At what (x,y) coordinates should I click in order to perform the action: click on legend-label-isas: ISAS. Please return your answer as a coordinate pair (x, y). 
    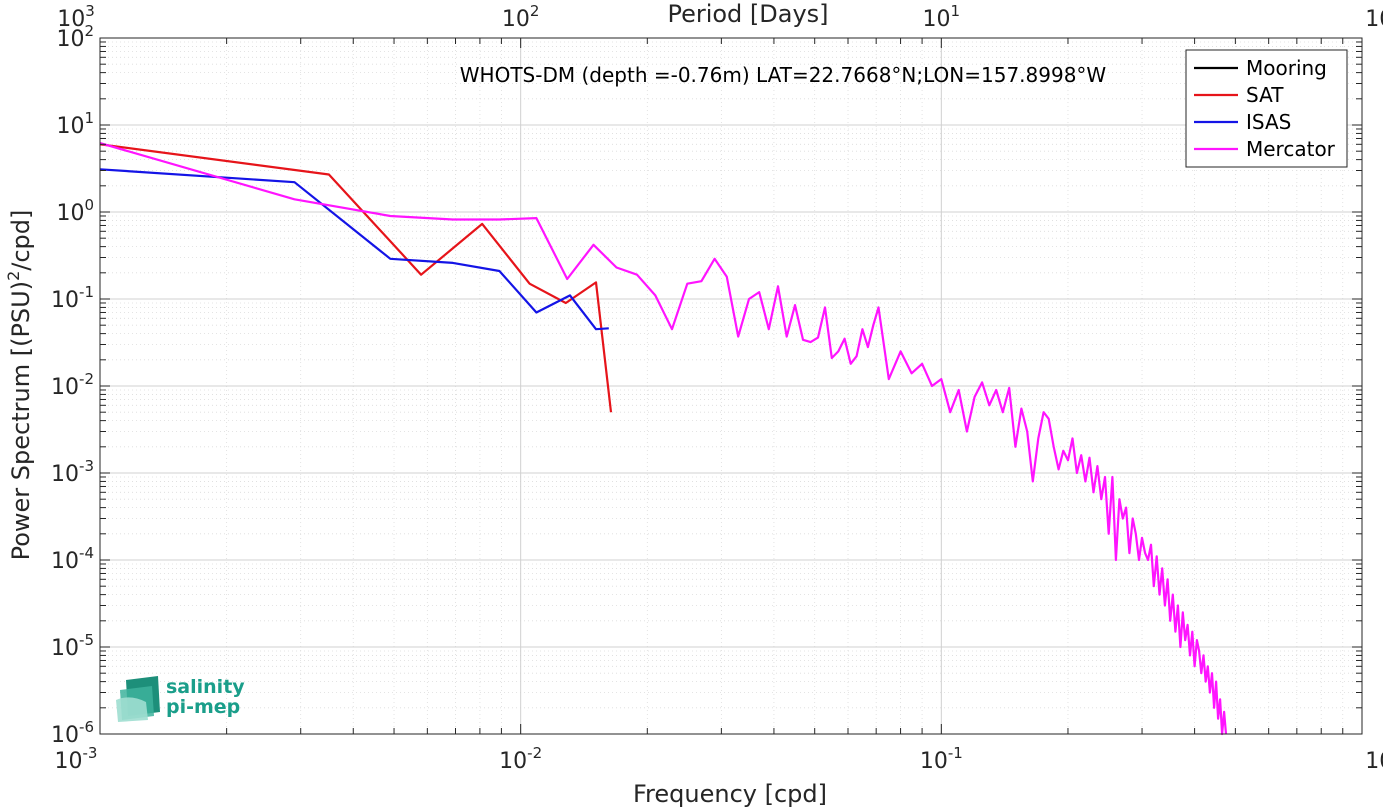
    Looking at the image, I should click on (1268, 122).